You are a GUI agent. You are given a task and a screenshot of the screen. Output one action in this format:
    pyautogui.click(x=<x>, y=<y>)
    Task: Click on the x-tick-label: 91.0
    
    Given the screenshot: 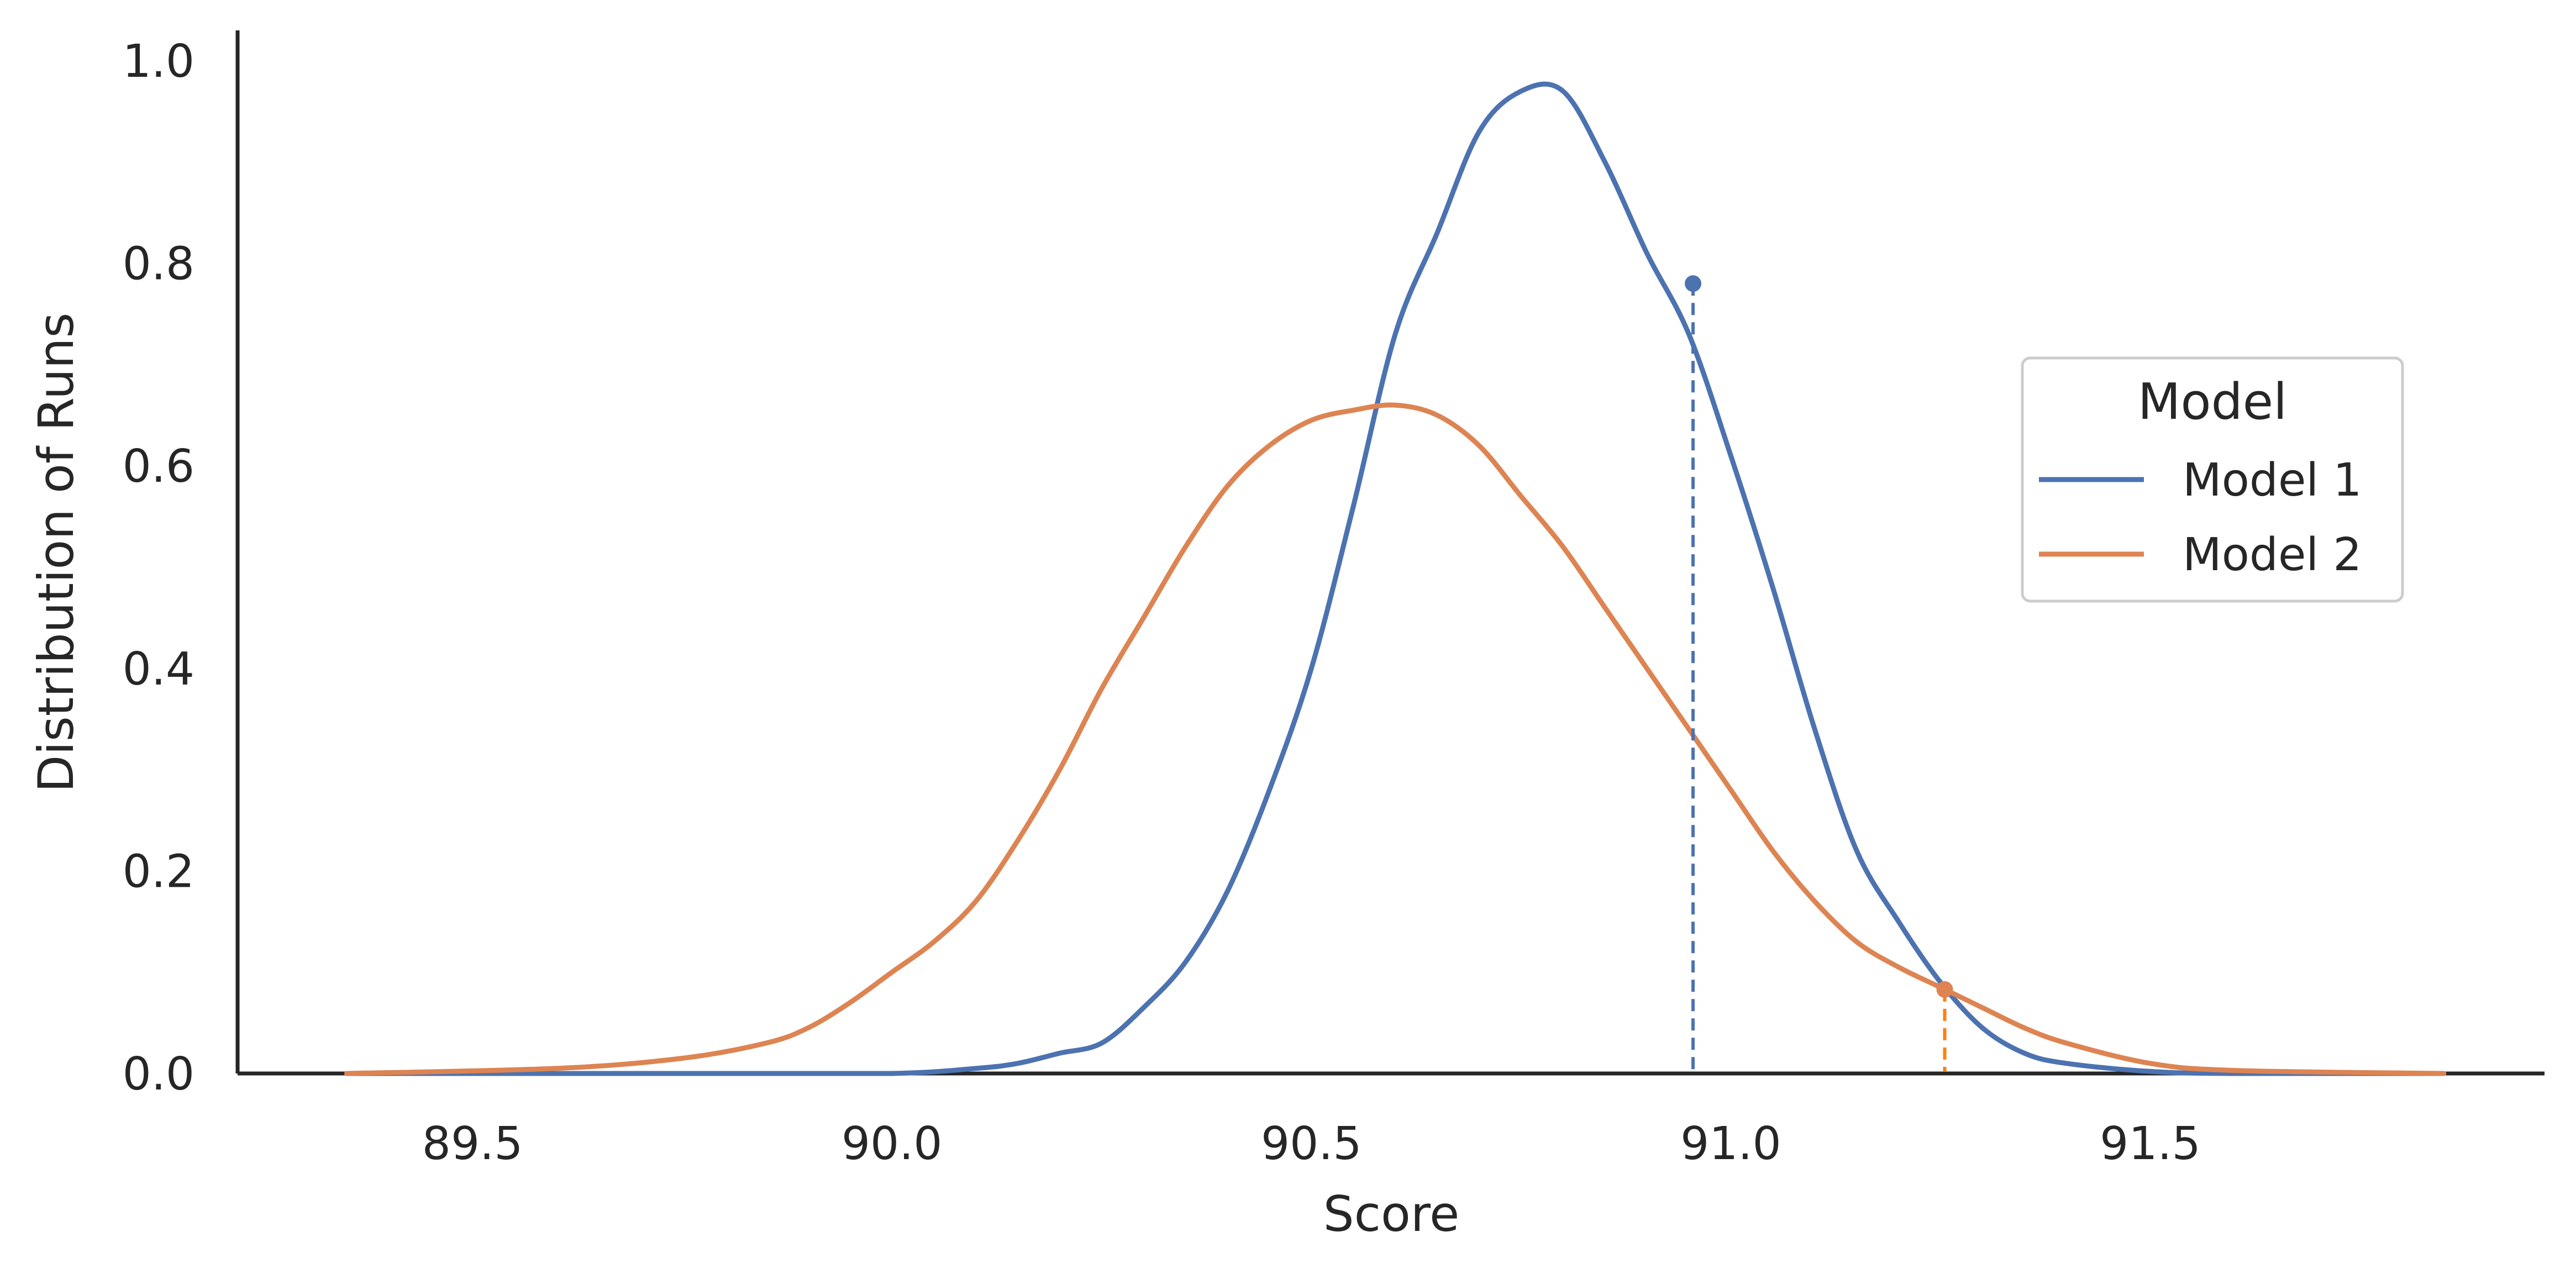 What is the action you would take?
    pyautogui.click(x=1730, y=1144)
    